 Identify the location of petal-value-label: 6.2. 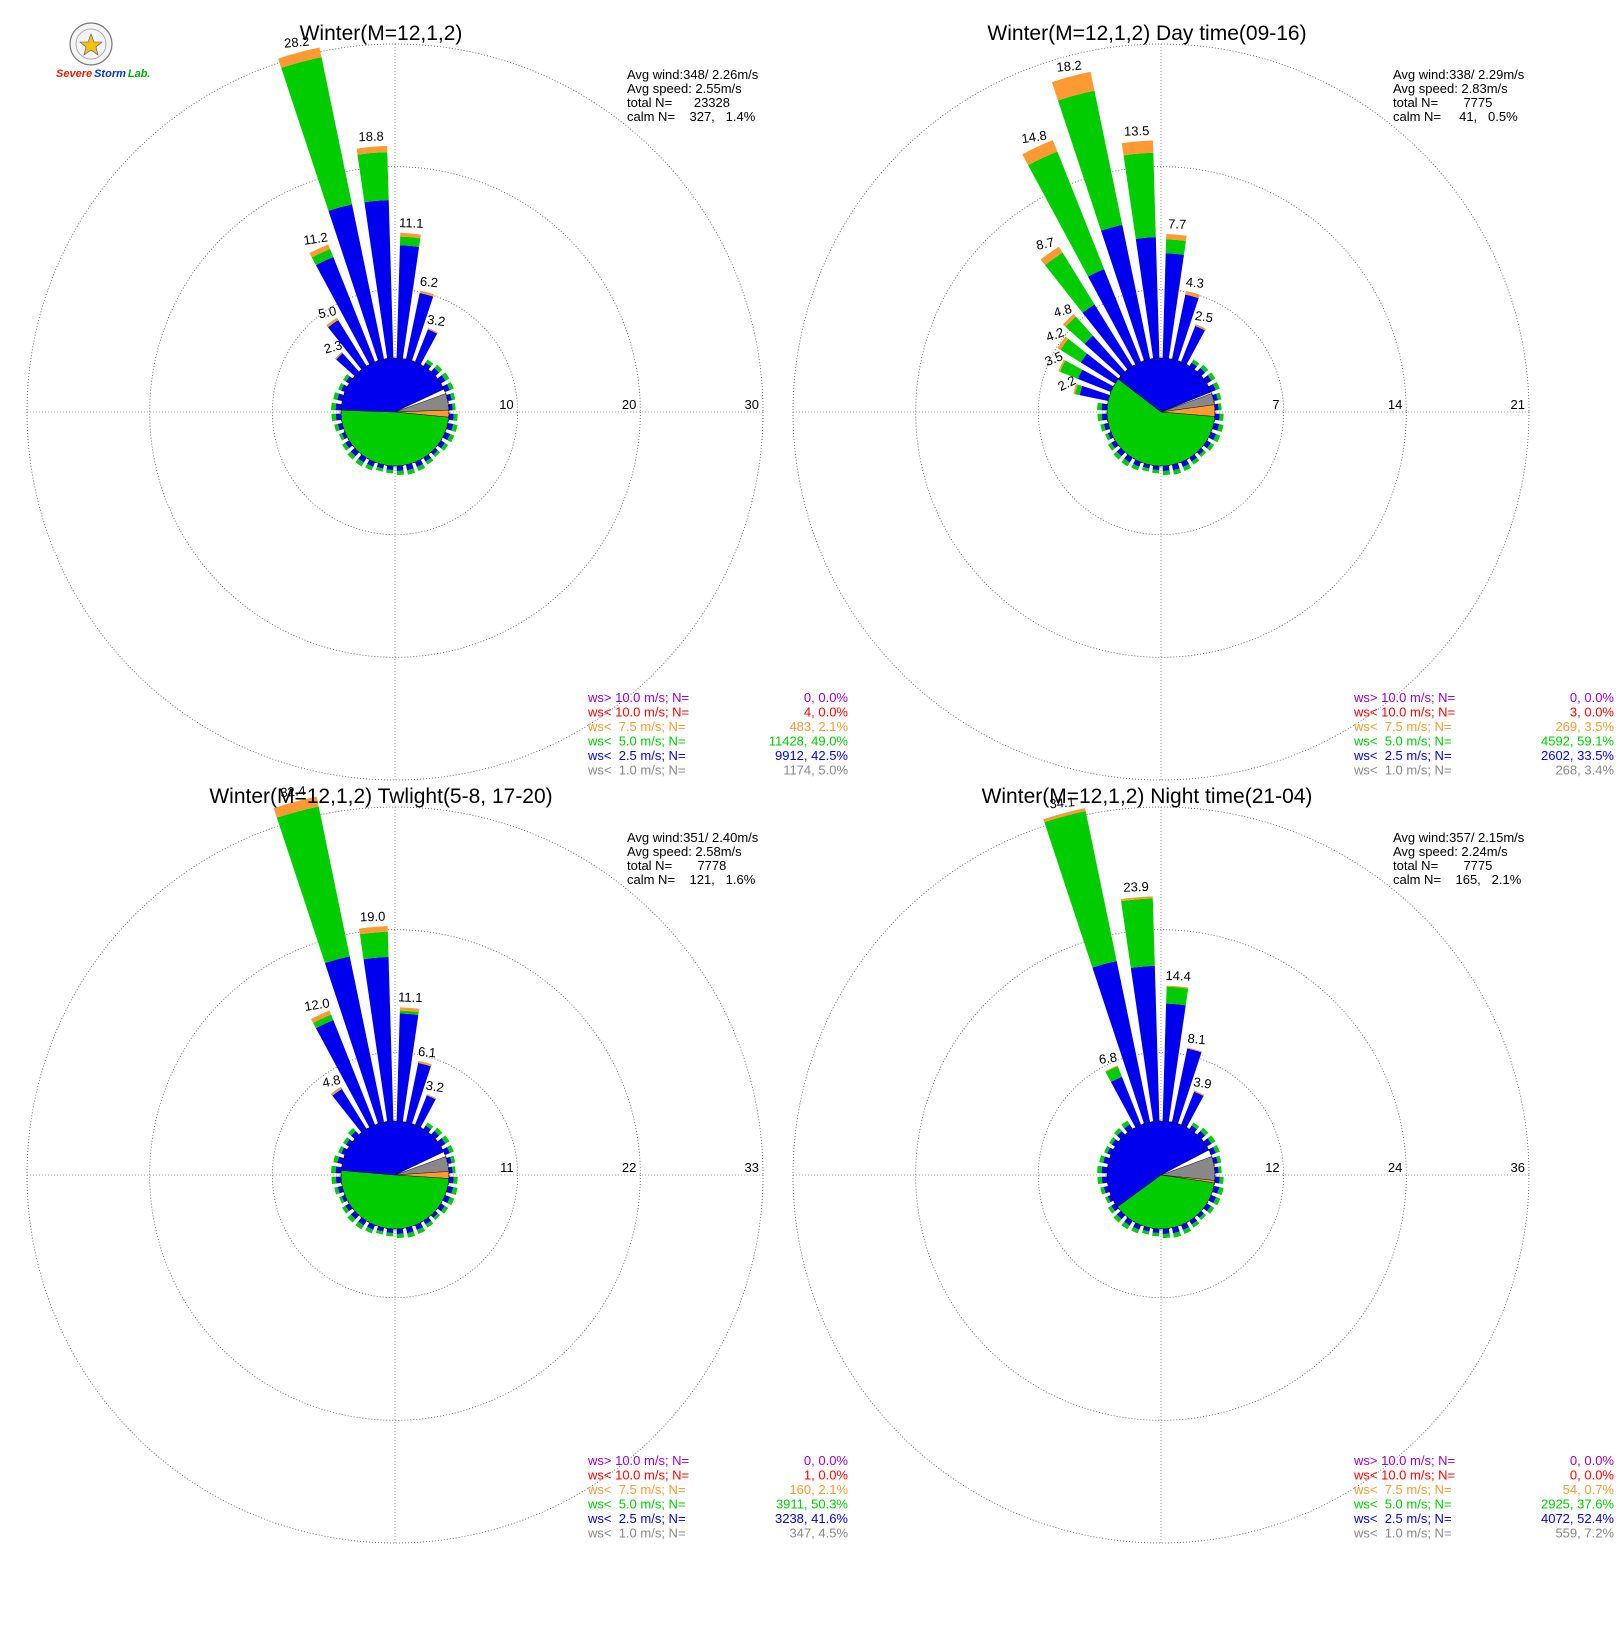
(428, 282).